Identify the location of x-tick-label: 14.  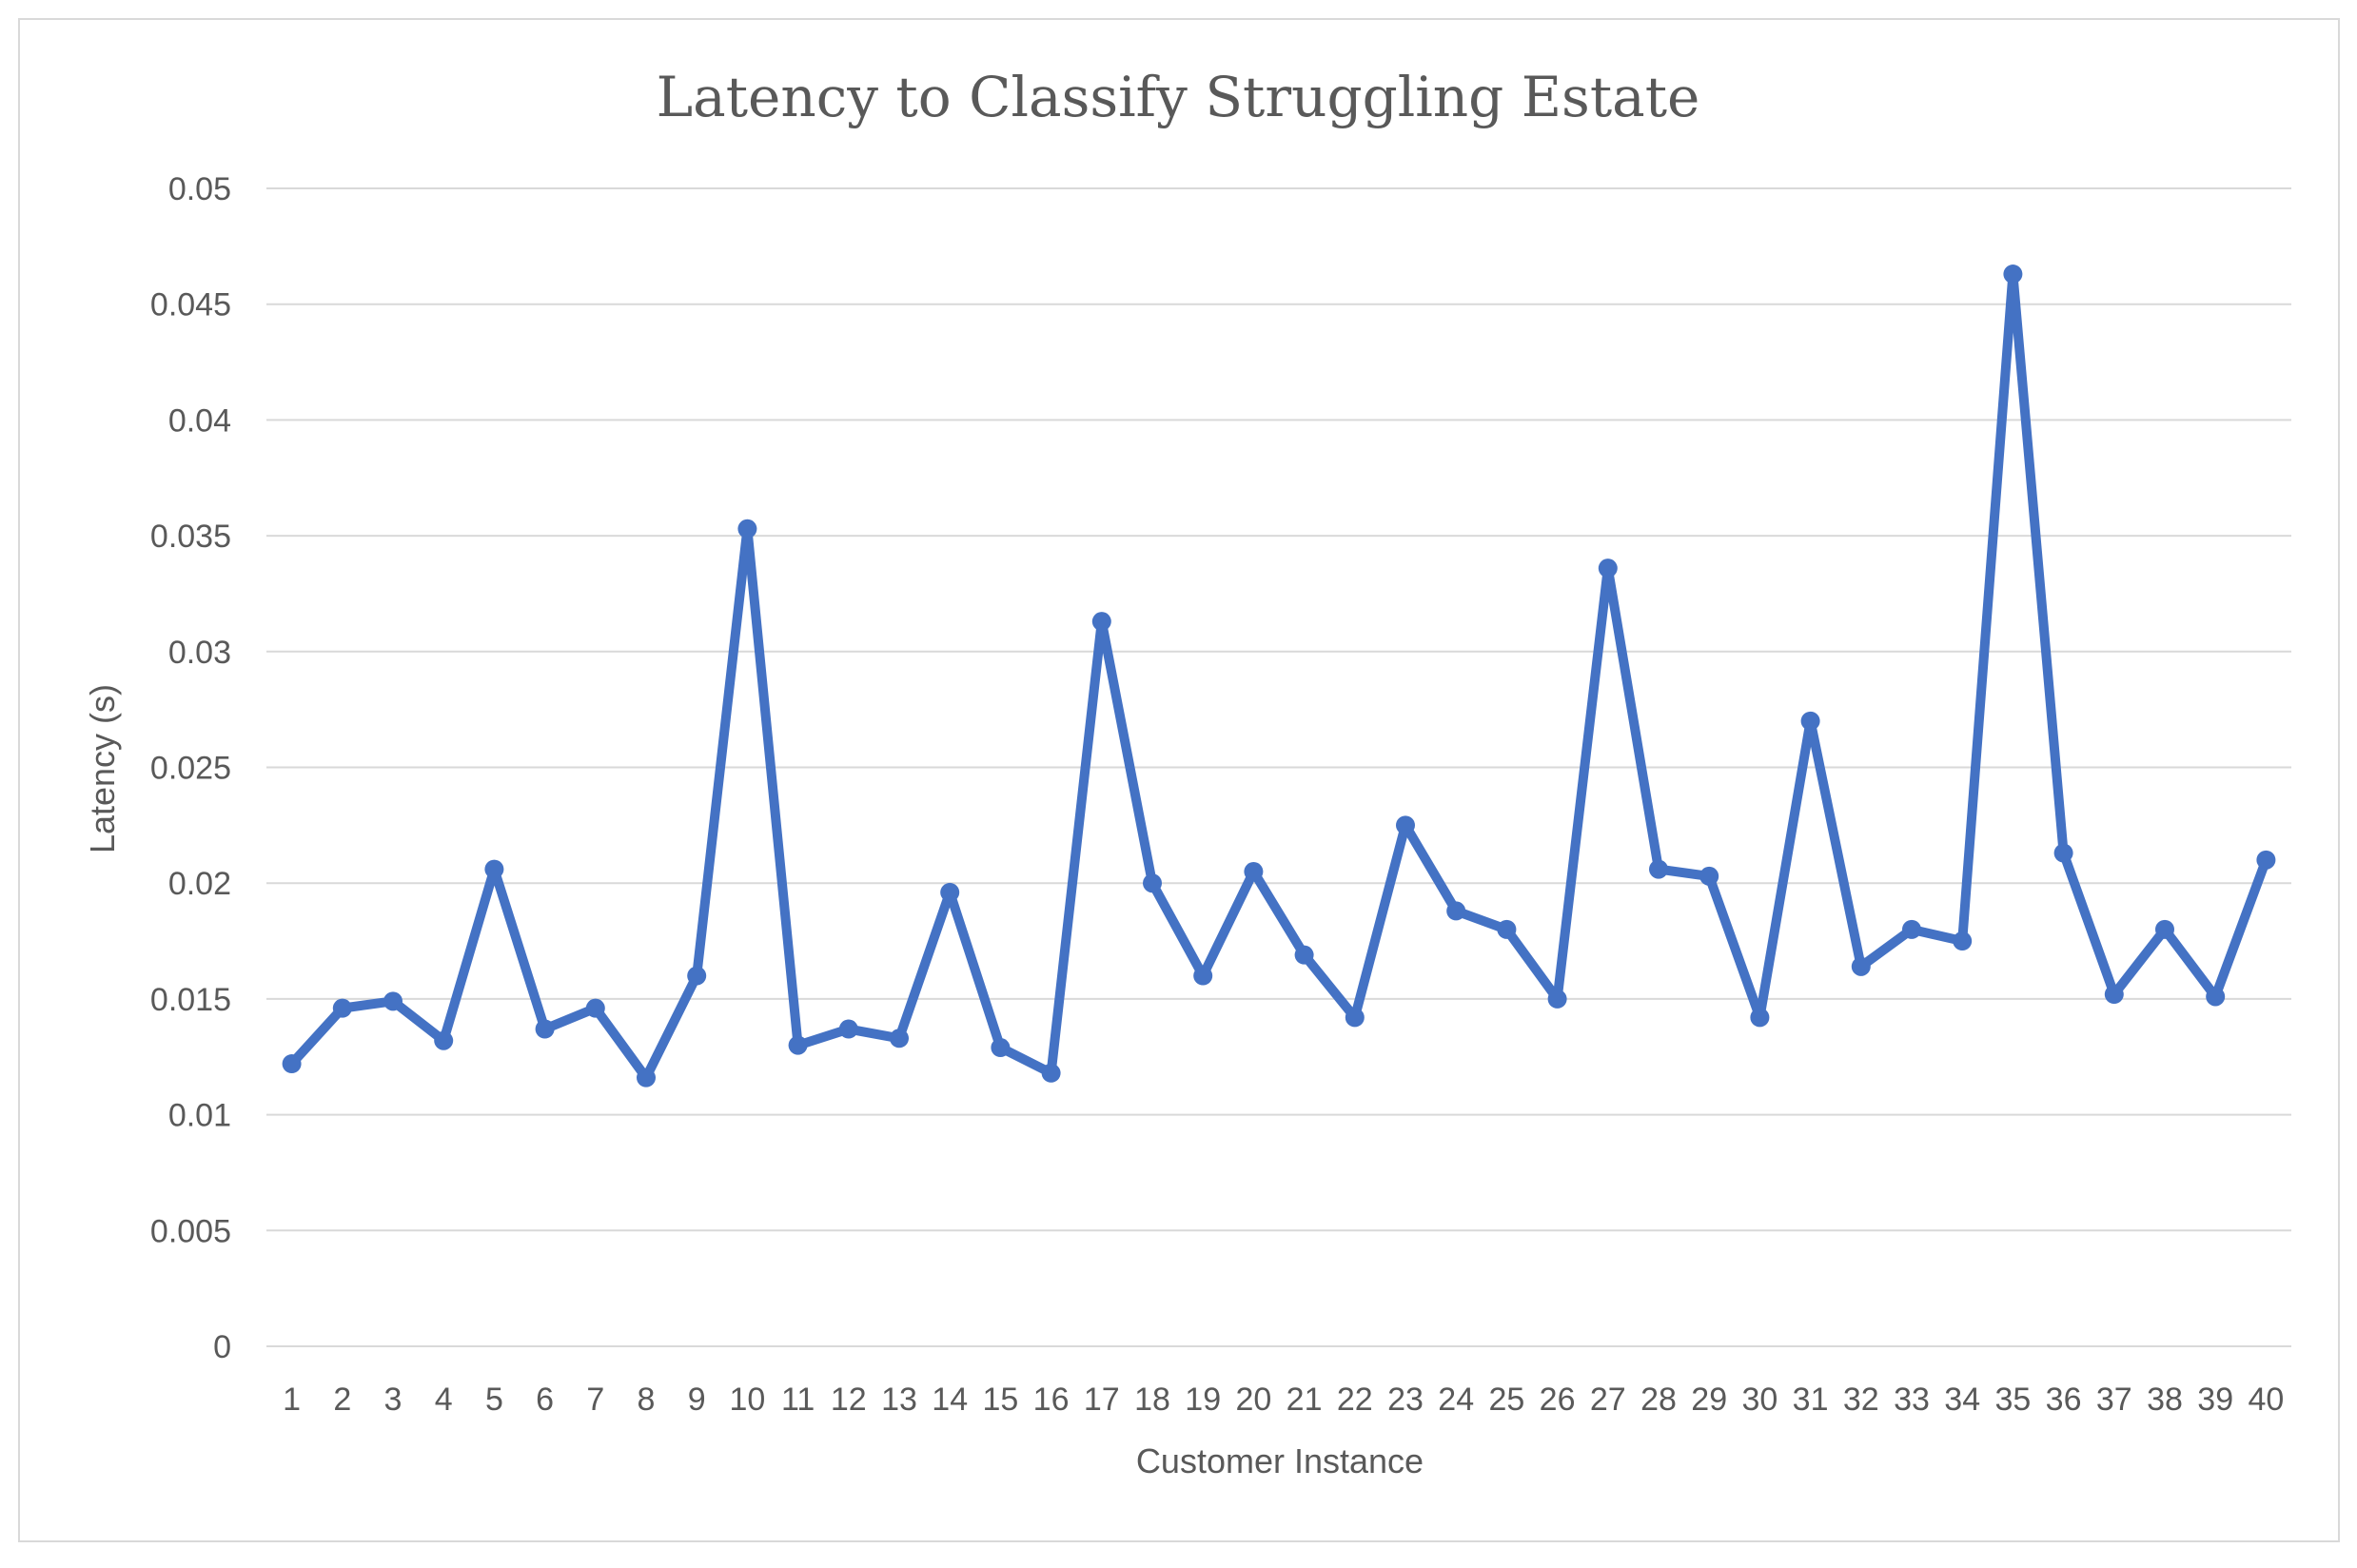
(950, 1400).